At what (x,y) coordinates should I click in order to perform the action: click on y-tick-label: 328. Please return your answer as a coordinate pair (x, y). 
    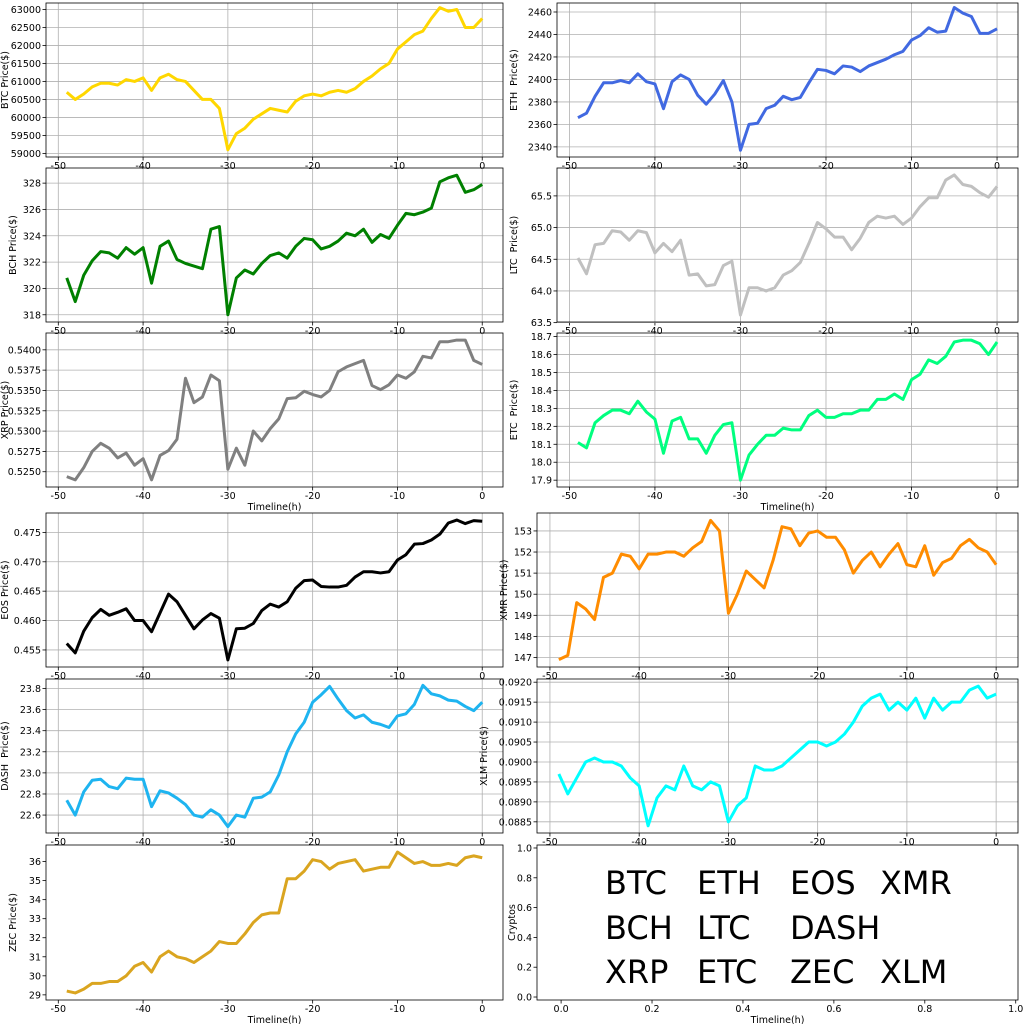
    Looking at the image, I should click on (32, 184).